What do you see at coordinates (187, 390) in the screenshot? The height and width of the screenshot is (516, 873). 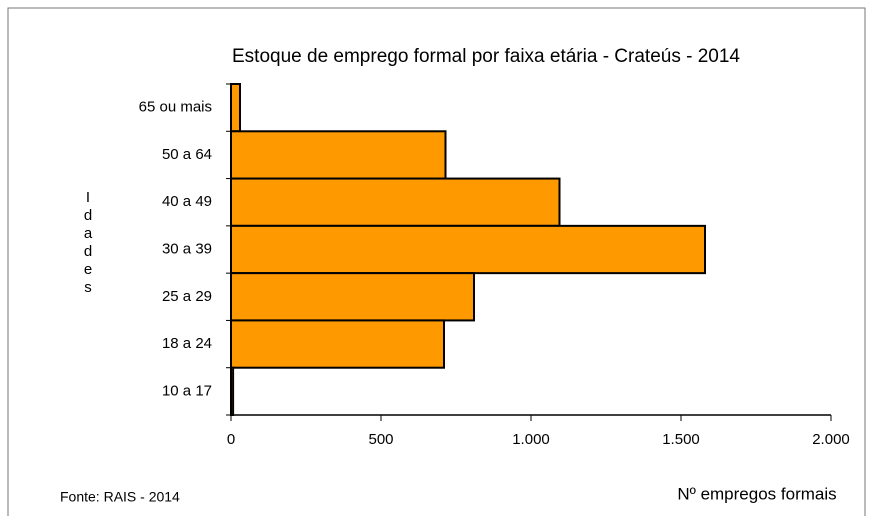 I see `y-tick-label: 10 a 17` at bounding box center [187, 390].